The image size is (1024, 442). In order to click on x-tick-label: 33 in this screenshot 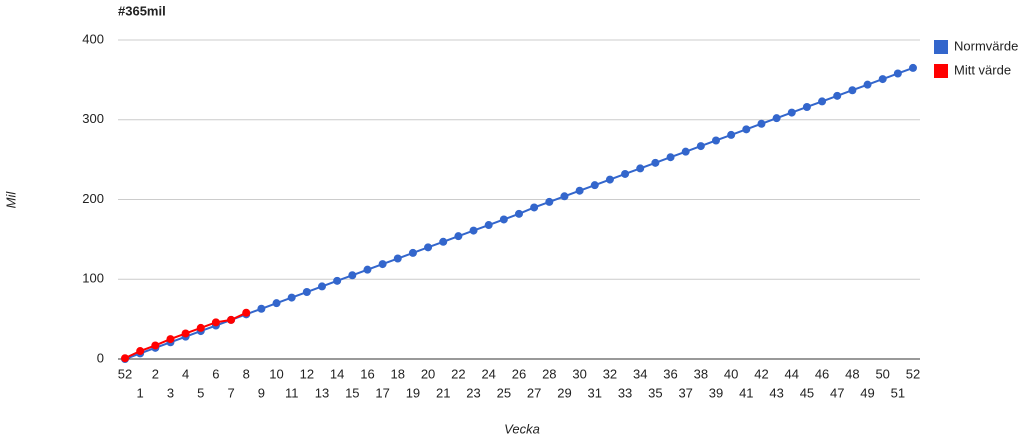, I will do `click(625, 392)`.